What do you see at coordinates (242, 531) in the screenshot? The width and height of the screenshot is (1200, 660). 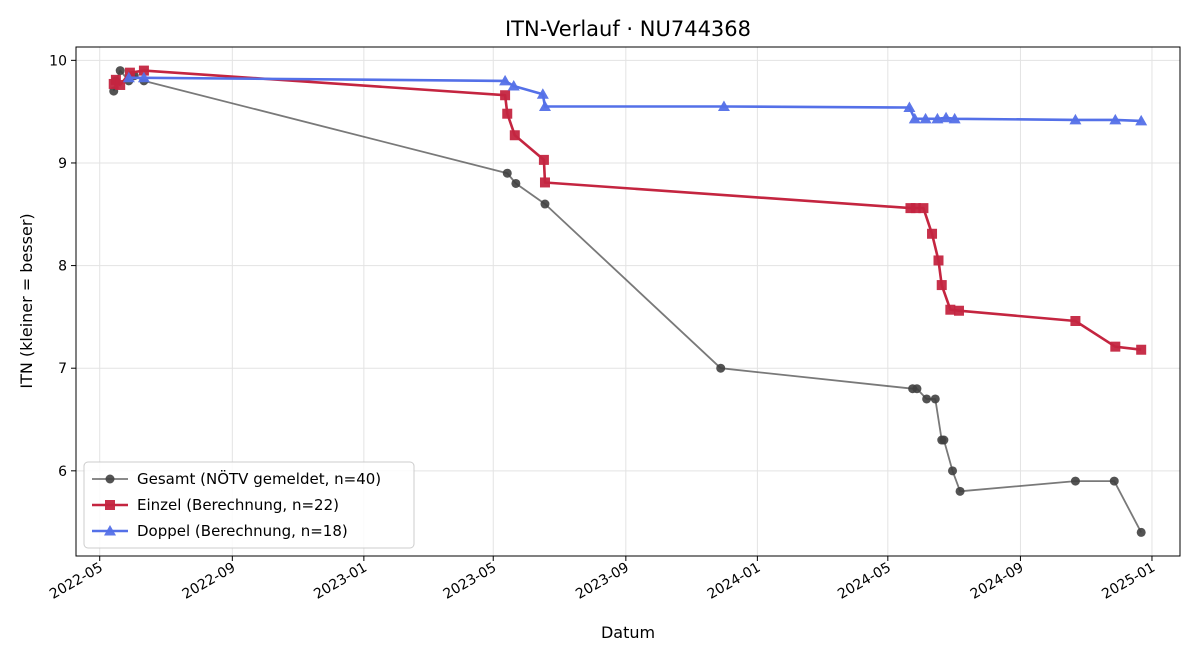 I see `legend-label: Doppel (Berechnung, n=18)` at bounding box center [242, 531].